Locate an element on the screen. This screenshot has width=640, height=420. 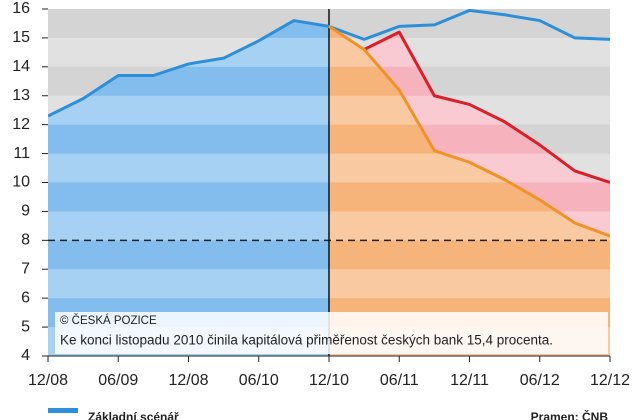
x-tick-label: 06/12 is located at coordinates (540, 380).